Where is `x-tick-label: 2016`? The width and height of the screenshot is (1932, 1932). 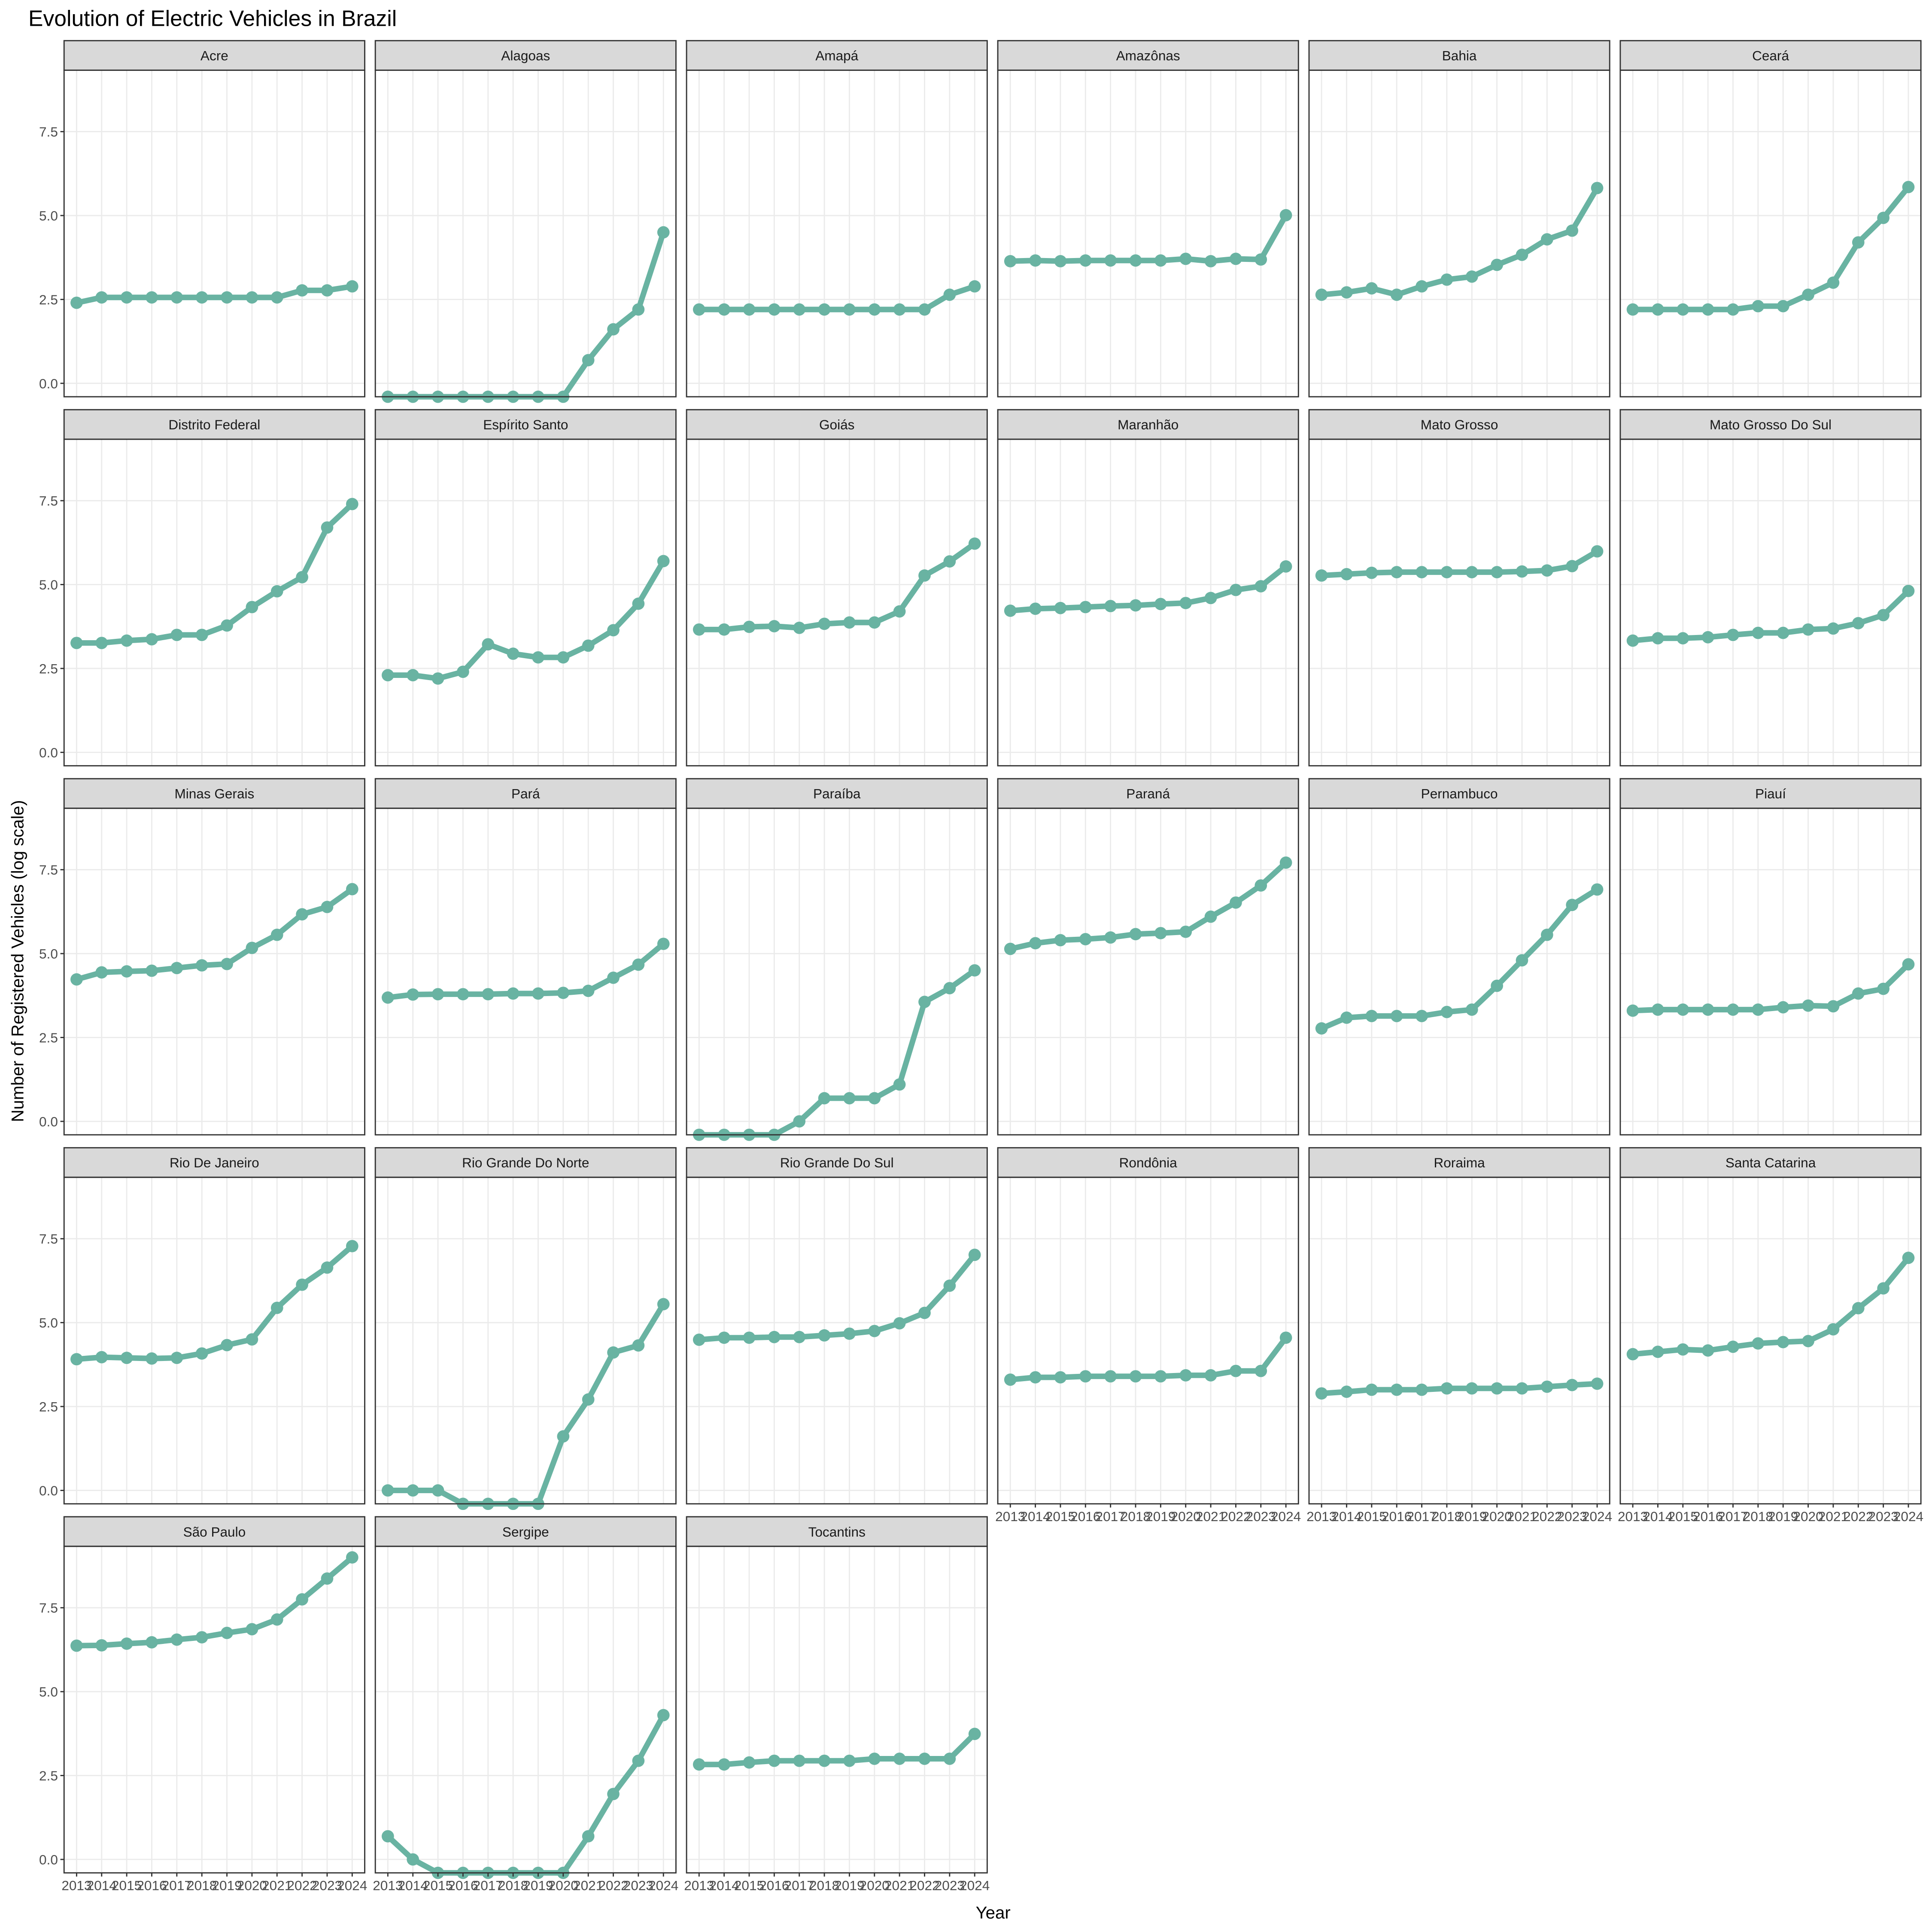
x-tick-label: 2016 is located at coordinates (463, 1885).